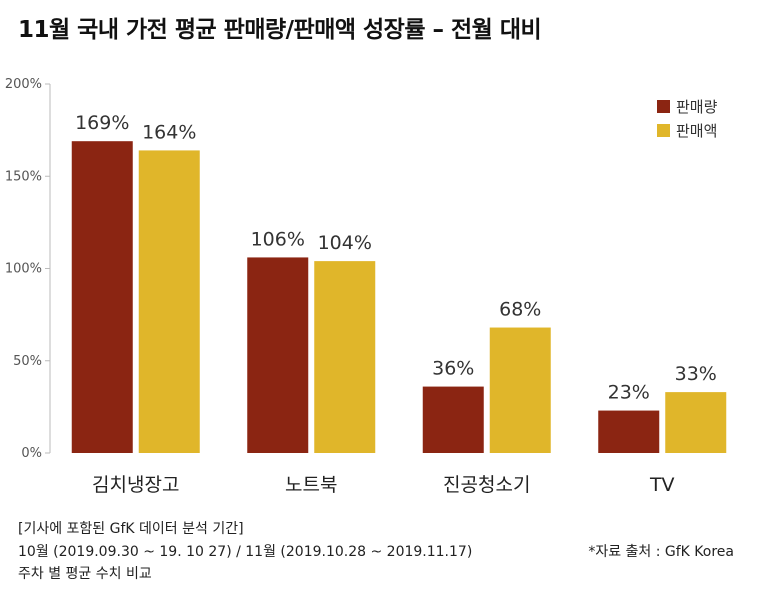 Image resolution: width=762 pixels, height=592 pixels. Describe the element at coordinates (696, 131) in the screenshot. I see `legend-label: 판매액` at that location.